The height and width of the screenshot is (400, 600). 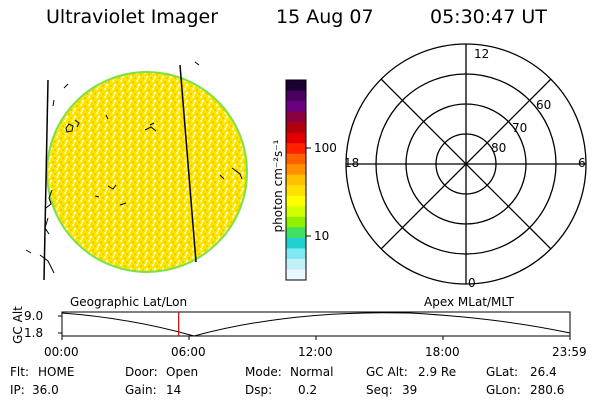 What do you see at coordinates (488, 17) in the screenshot?
I see `header-time: 05:30:47 UT` at bounding box center [488, 17].